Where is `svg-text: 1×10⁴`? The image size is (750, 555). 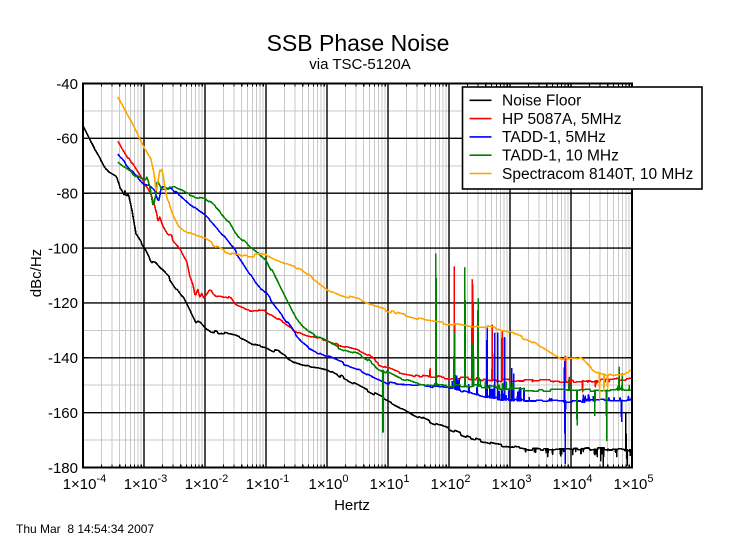
svg-text: 1×10⁴ is located at coordinates (573, 483).